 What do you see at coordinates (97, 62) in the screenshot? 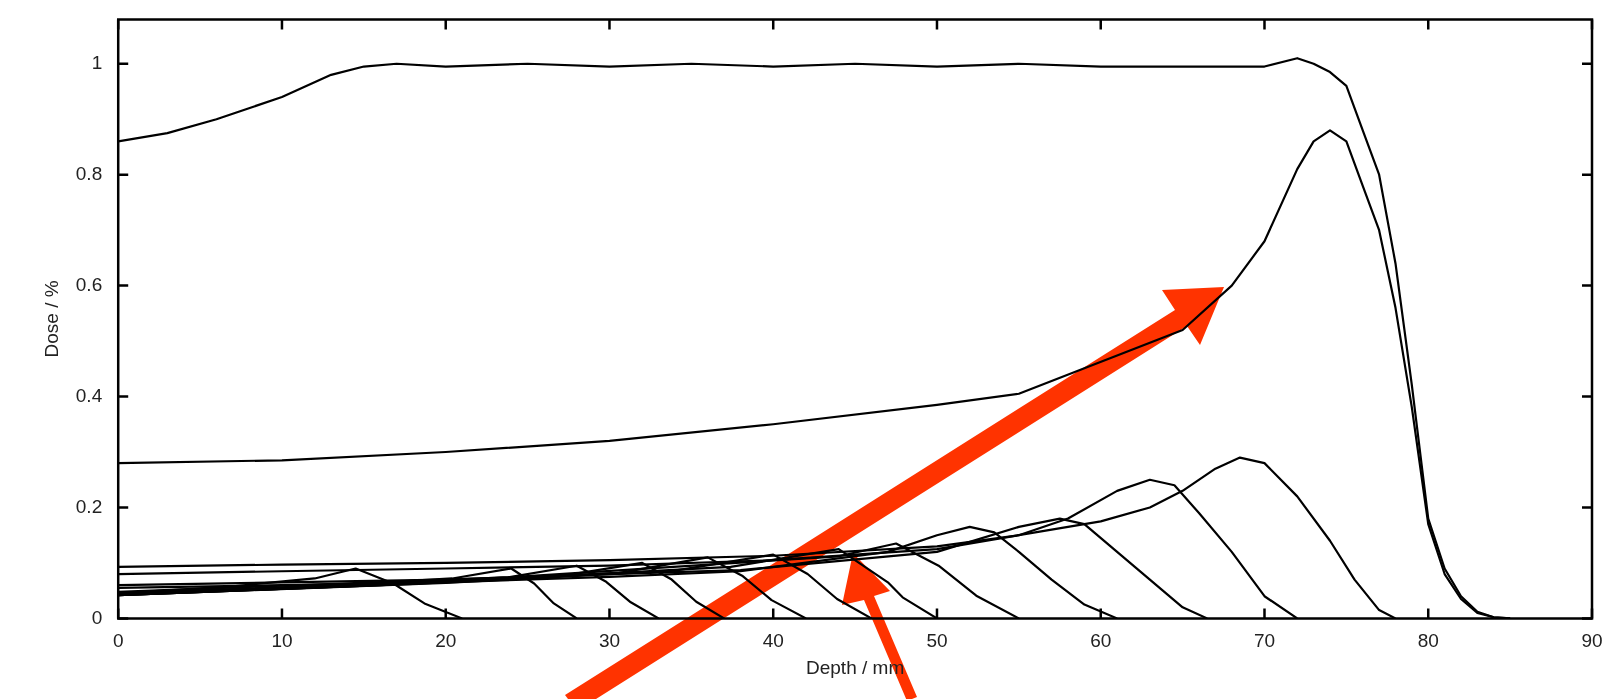
I see `y-tick-label: 1` at bounding box center [97, 62].